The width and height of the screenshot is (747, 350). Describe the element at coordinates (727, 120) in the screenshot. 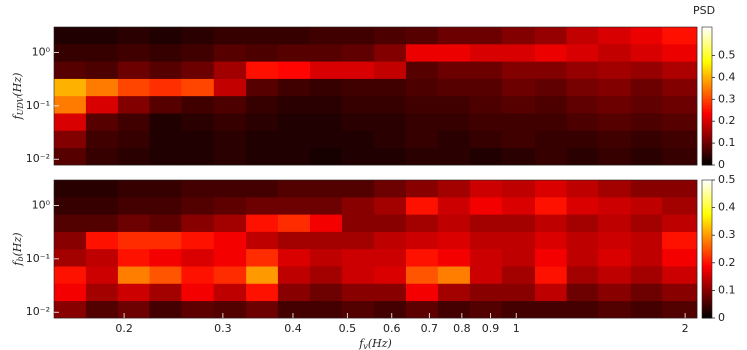

I see `colorbar-tick-label: 0.2` at that location.